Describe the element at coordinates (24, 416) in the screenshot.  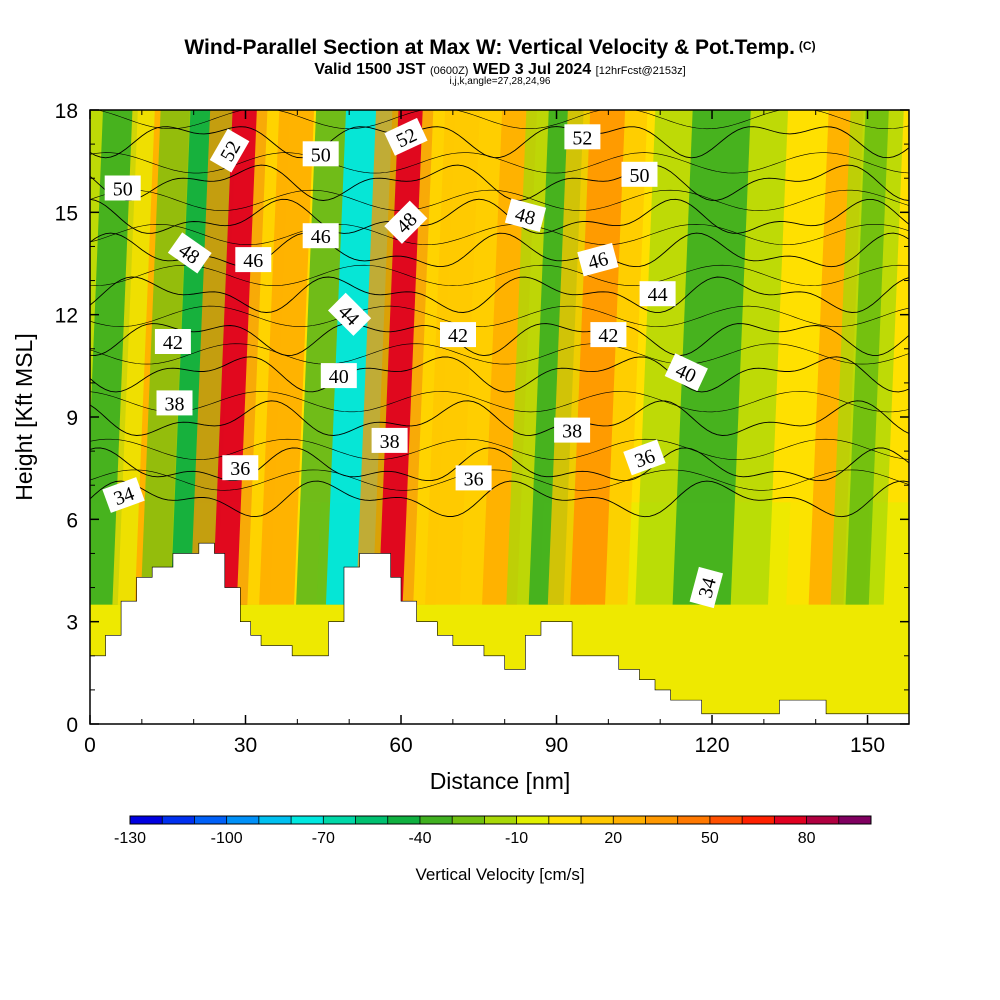
I see `y-axis-label: Height [Kft MSL]` at that location.